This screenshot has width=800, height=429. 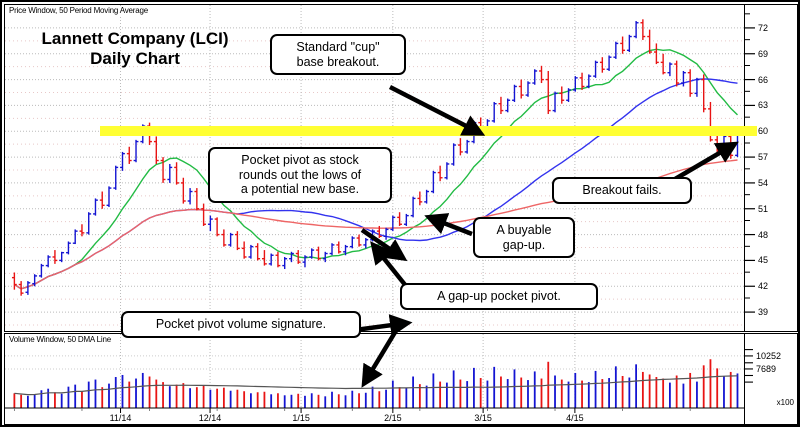 I want to click on price-tick-label: 45, so click(x=763, y=260).